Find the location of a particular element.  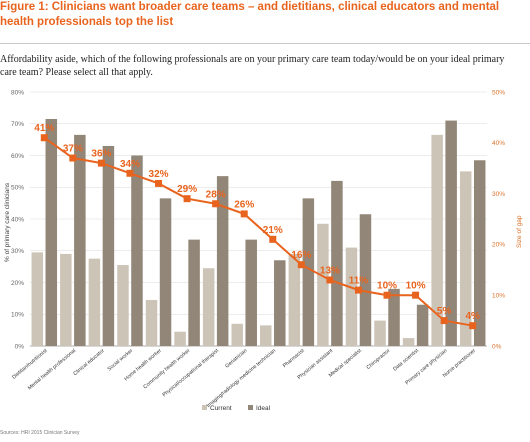

gap-data-label: 32% is located at coordinates (159, 174).